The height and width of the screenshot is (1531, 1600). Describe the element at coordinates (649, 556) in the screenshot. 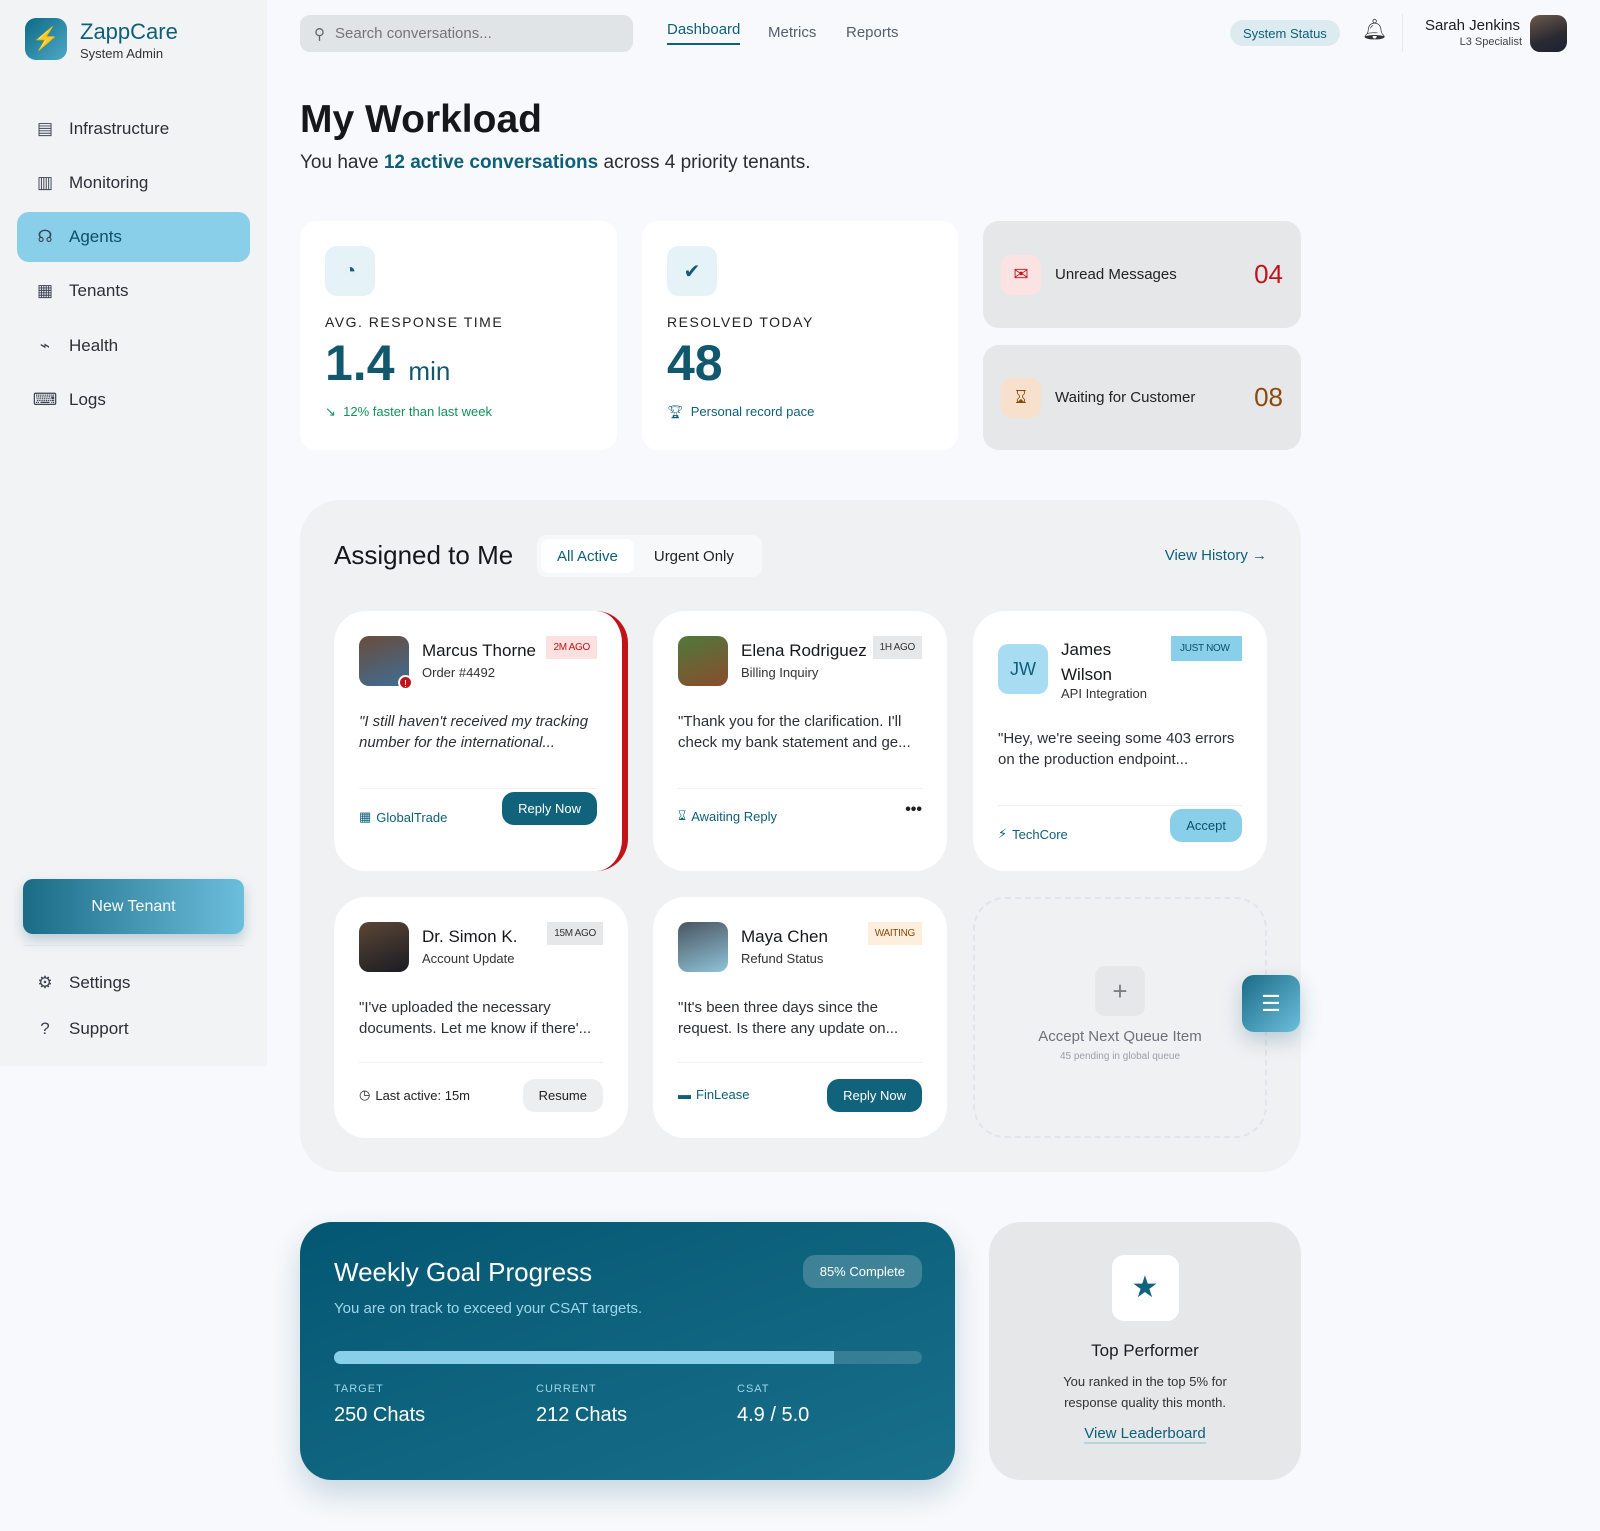

I see `filter-tabs: All Active Urgent Only` at that location.